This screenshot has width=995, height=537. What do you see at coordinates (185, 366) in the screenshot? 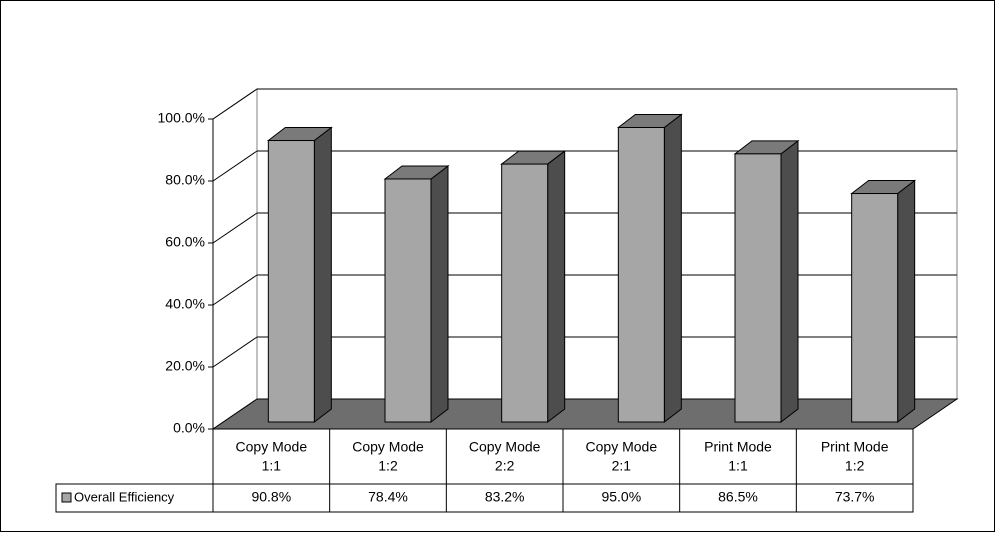
I see `y-tick-label: 20.0%` at bounding box center [185, 366].